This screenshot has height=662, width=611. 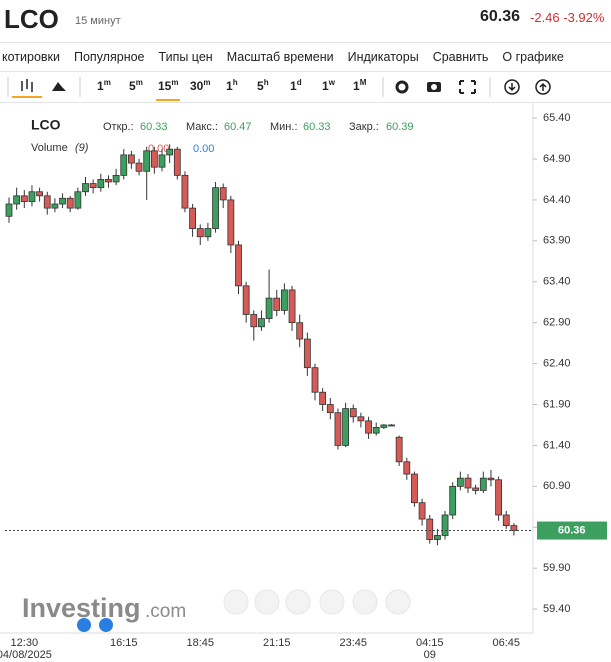 What do you see at coordinates (460, 57) in the screenshot?
I see `menu-item: Сравнить` at bounding box center [460, 57].